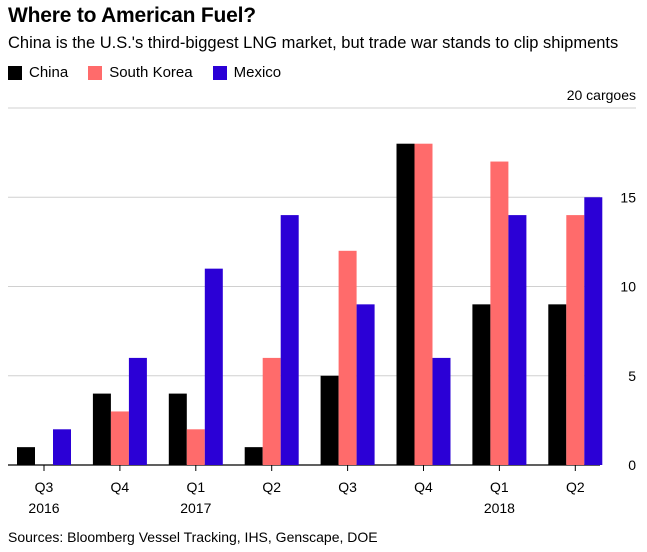 This screenshot has width=647, height=552. I want to click on y-tick-label: 15, so click(628, 197).